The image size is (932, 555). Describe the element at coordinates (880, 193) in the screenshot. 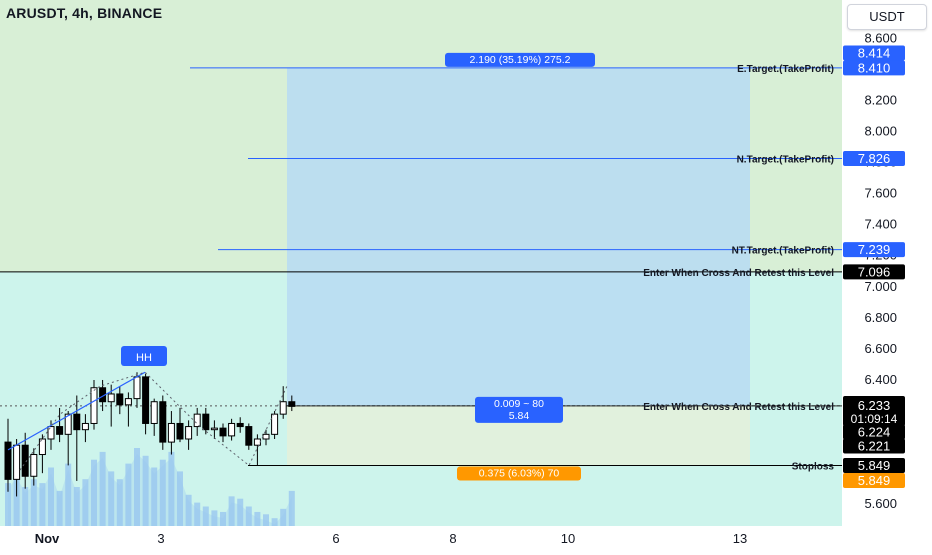

I see `price-tick: 7.600` at that location.